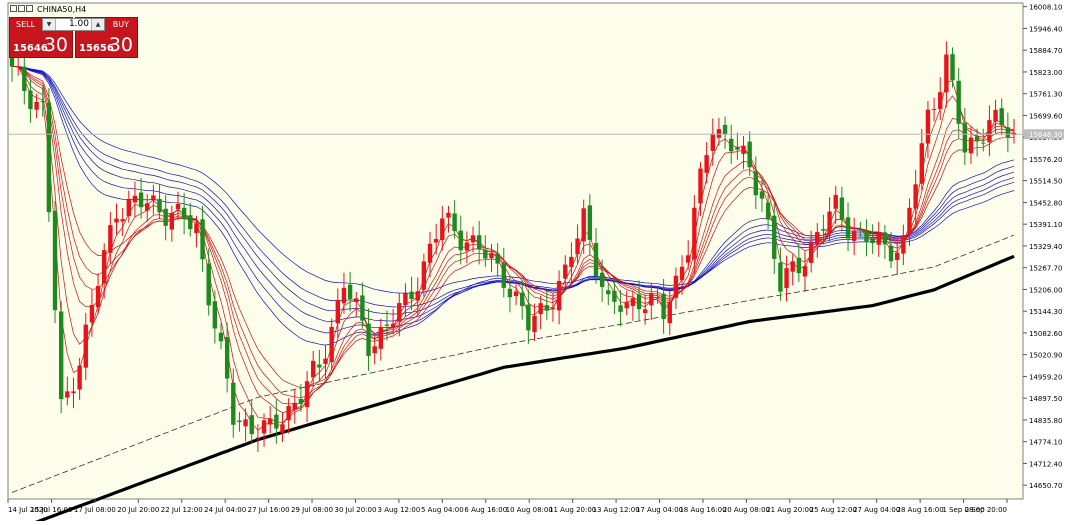 Image resolution: width=1067 pixels, height=525 pixels. Describe the element at coordinates (702, 510) in the screenshot. I see `time-label: 18 Aug 16:00` at that location.